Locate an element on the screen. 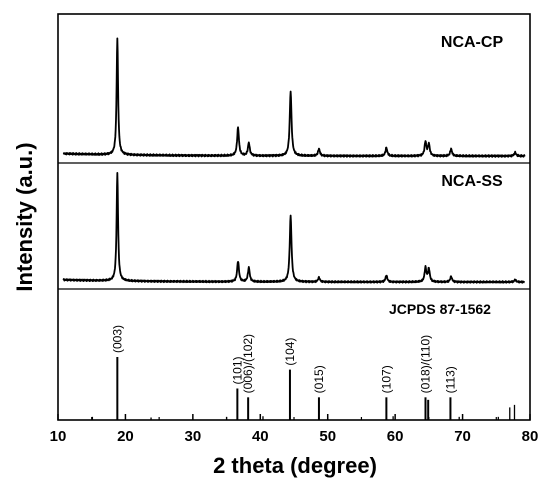  x-tick-label: 80 is located at coordinates (530, 436).